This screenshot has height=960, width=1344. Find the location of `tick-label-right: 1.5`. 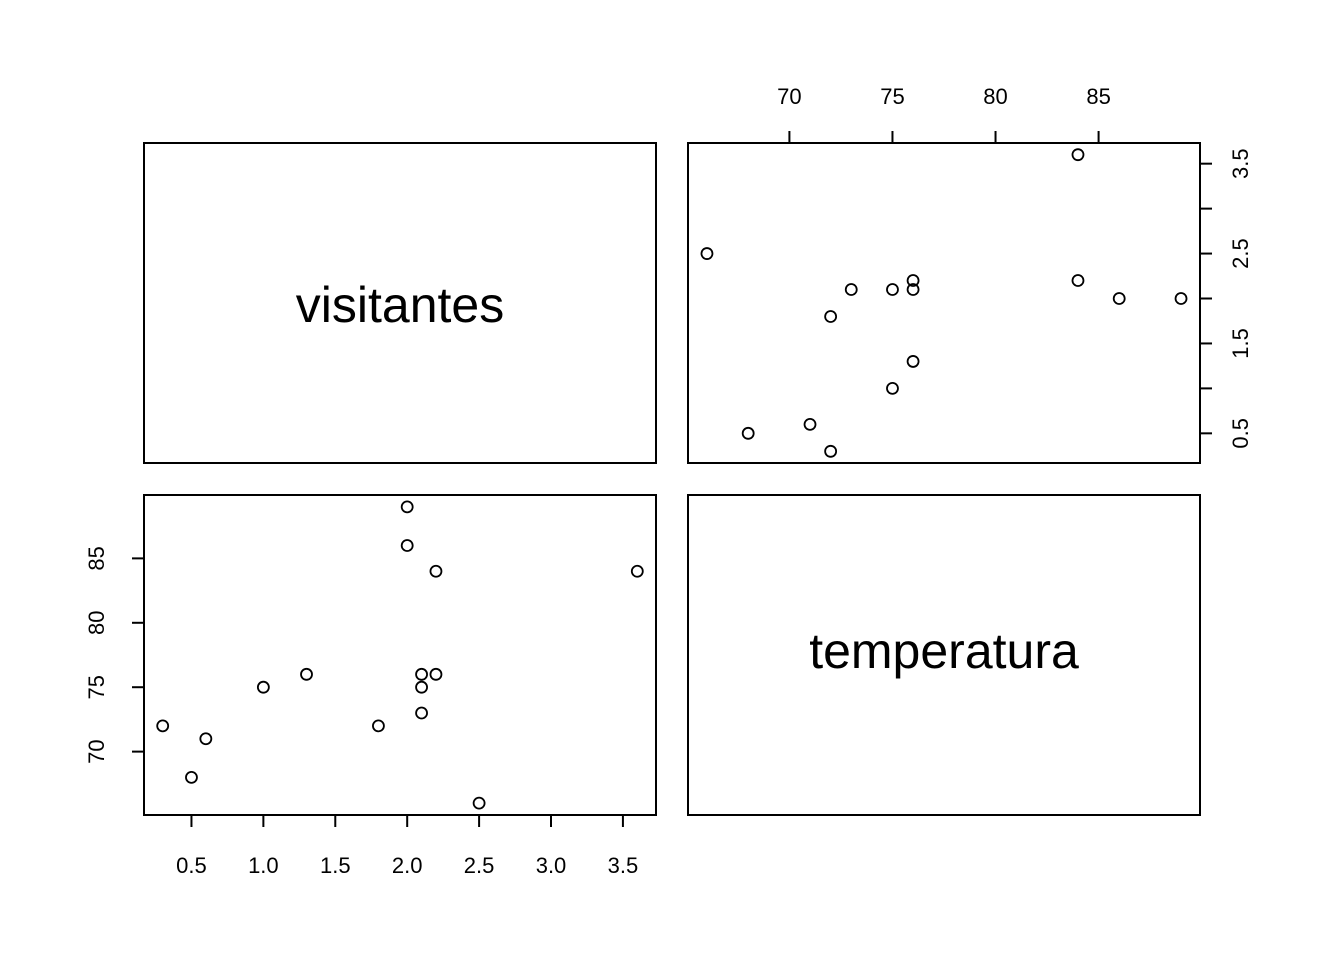

tick-label-right: 1.5 is located at coordinates (1240, 343).